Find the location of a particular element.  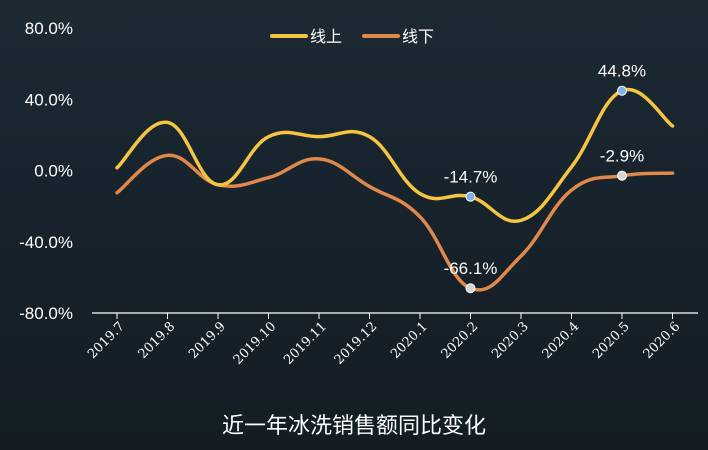

x-tick-label: 2020.5 is located at coordinates (611, 340).